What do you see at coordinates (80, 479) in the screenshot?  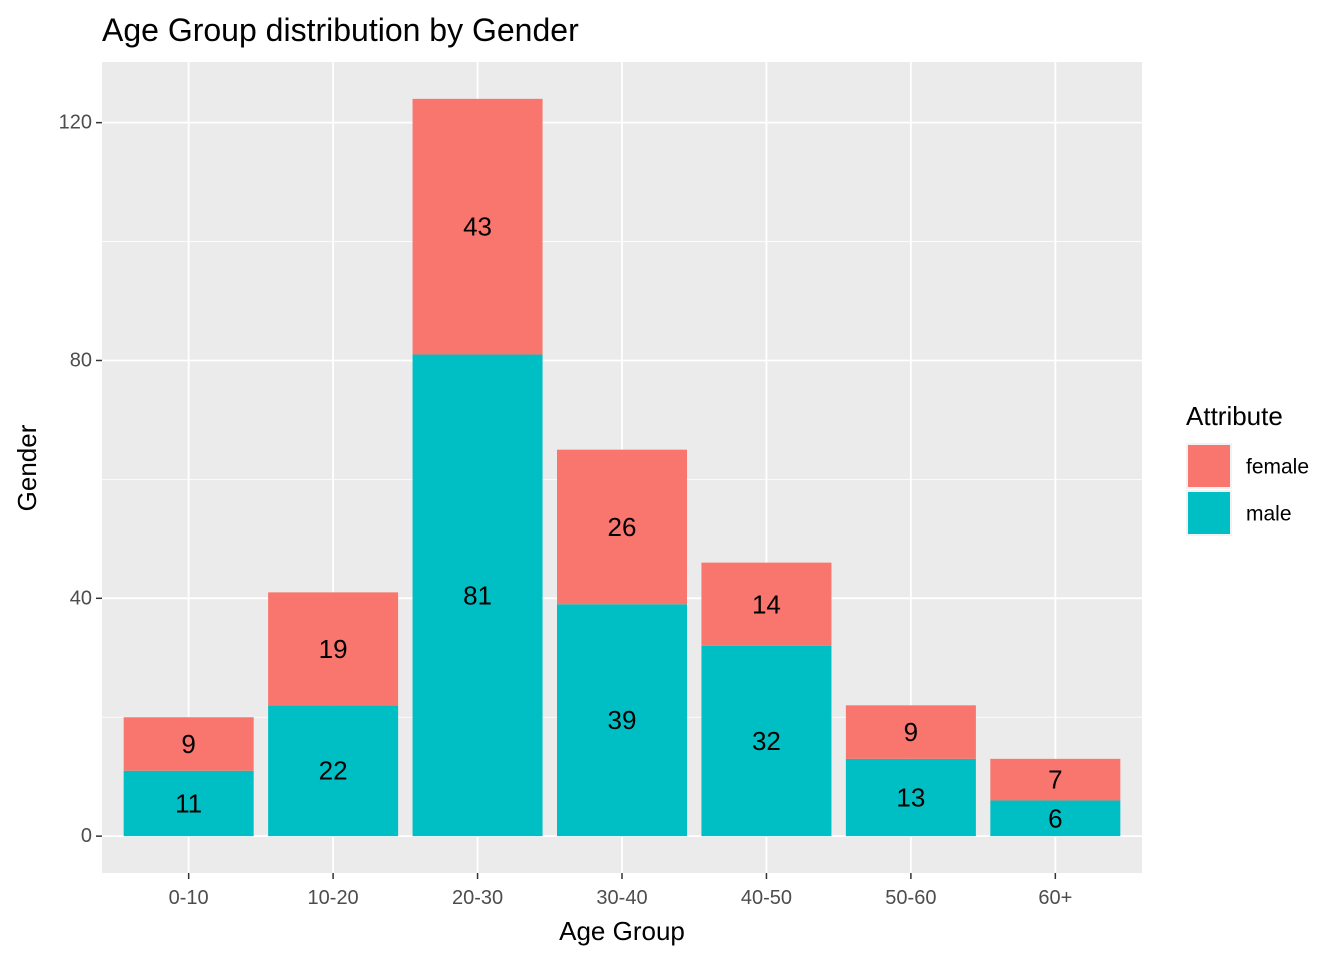 I see `y-axis: 0 40 80 120` at bounding box center [80, 479].